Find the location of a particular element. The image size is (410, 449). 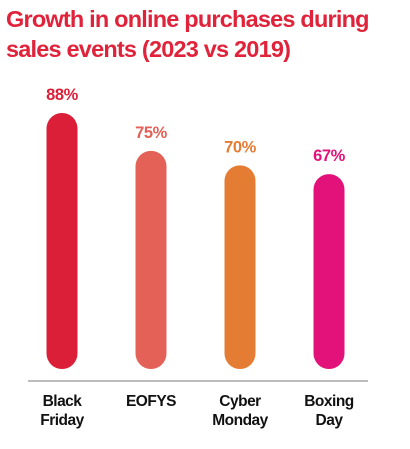

category-label-line: Black is located at coordinates (63, 401).